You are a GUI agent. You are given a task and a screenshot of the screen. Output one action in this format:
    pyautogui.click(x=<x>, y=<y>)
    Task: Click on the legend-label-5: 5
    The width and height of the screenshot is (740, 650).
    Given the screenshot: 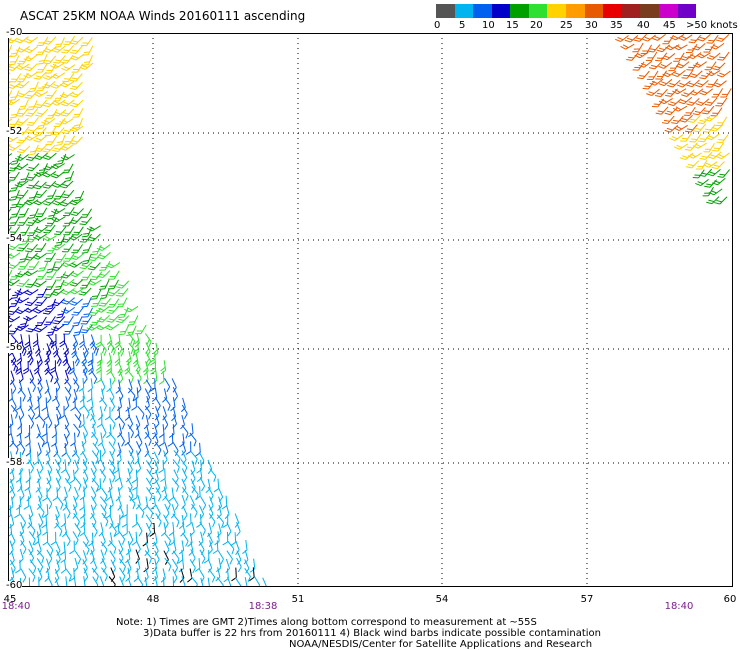 What is the action you would take?
    pyautogui.click(x=462, y=25)
    